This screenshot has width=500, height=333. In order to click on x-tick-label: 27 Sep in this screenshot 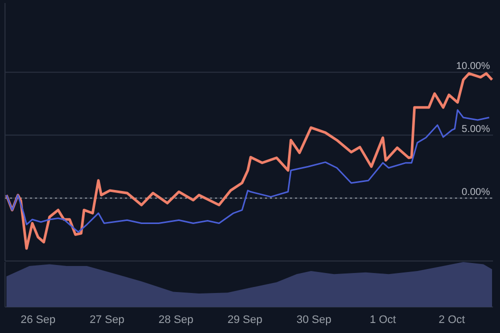, I will do `click(107, 320)`.